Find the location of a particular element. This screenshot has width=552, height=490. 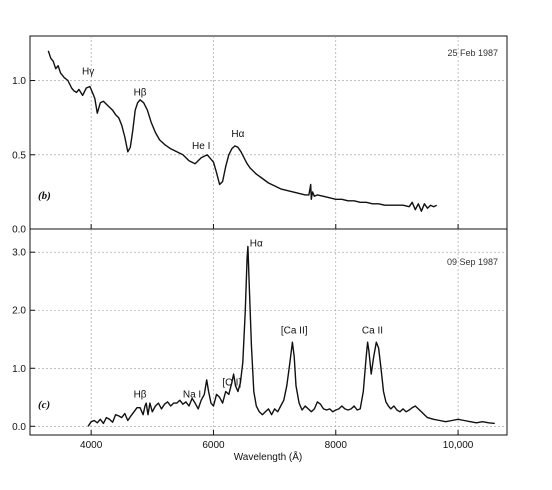

panel-b-date: 25 Feb 1987 is located at coordinates (472, 53).